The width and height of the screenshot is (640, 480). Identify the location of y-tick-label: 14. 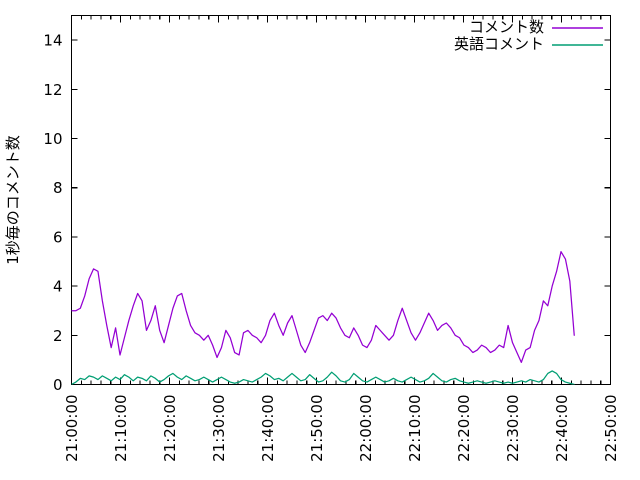
(52, 41).